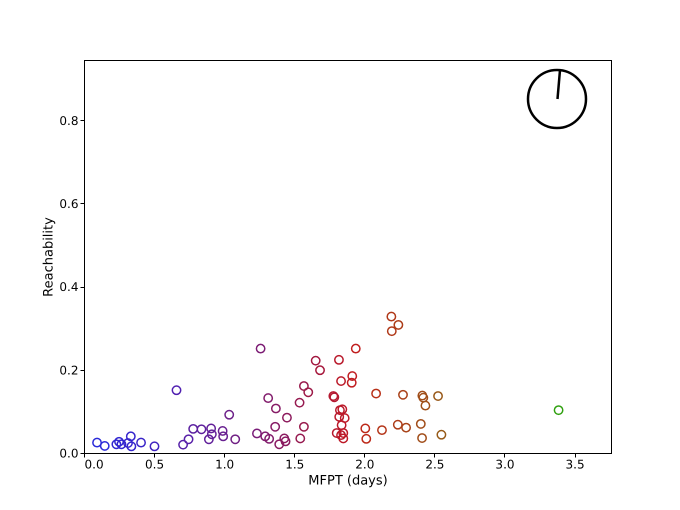 The image size is (680, 510). I want to click on x-tick-label: 3.0, so click(505, 465).